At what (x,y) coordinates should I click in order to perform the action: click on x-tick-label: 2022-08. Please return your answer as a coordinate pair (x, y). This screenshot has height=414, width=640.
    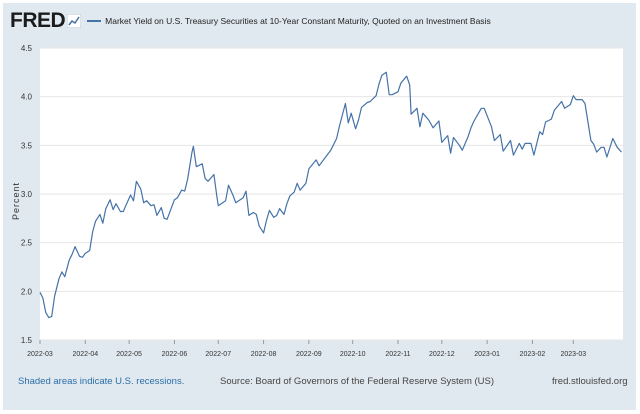
    Looking at the image, I should click on (264, 354).